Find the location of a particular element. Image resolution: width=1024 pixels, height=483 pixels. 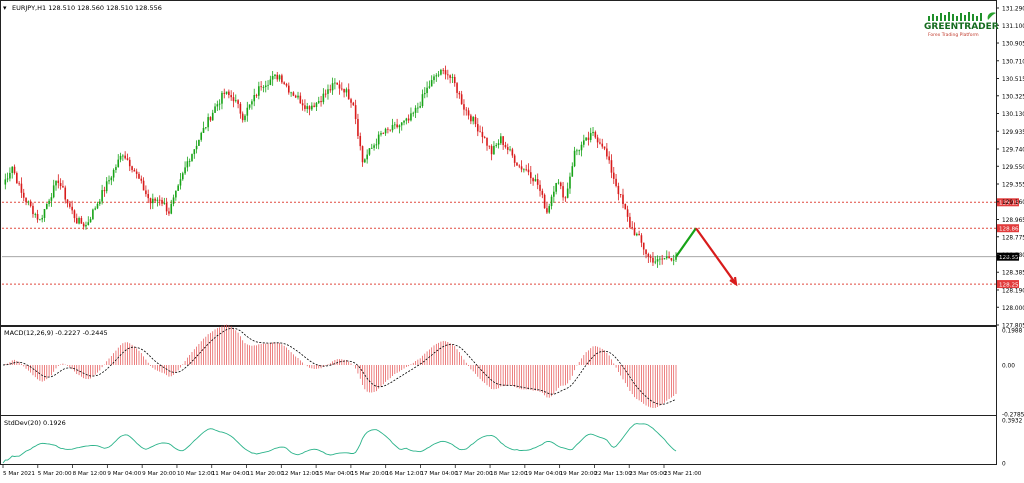

stddev-pane-border is located at coordinates (498, 440).